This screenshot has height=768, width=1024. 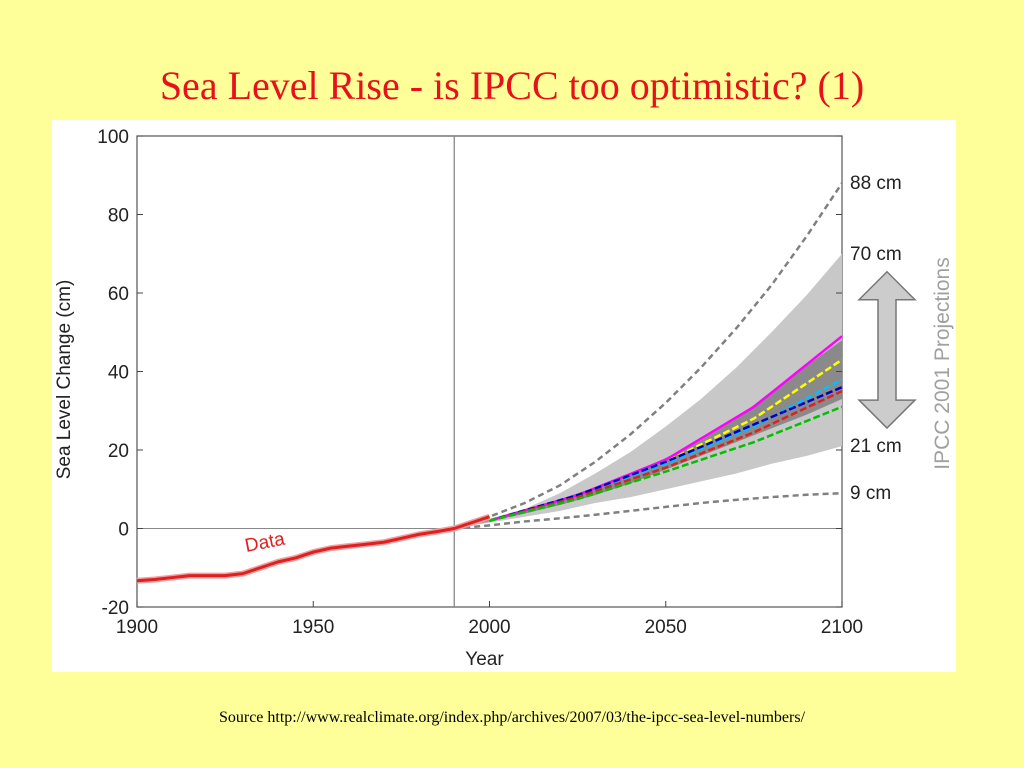 What do you see at coordinates (648, 510) in the screenshot?
I see `envelope-line` at bounding box center [648, 510].